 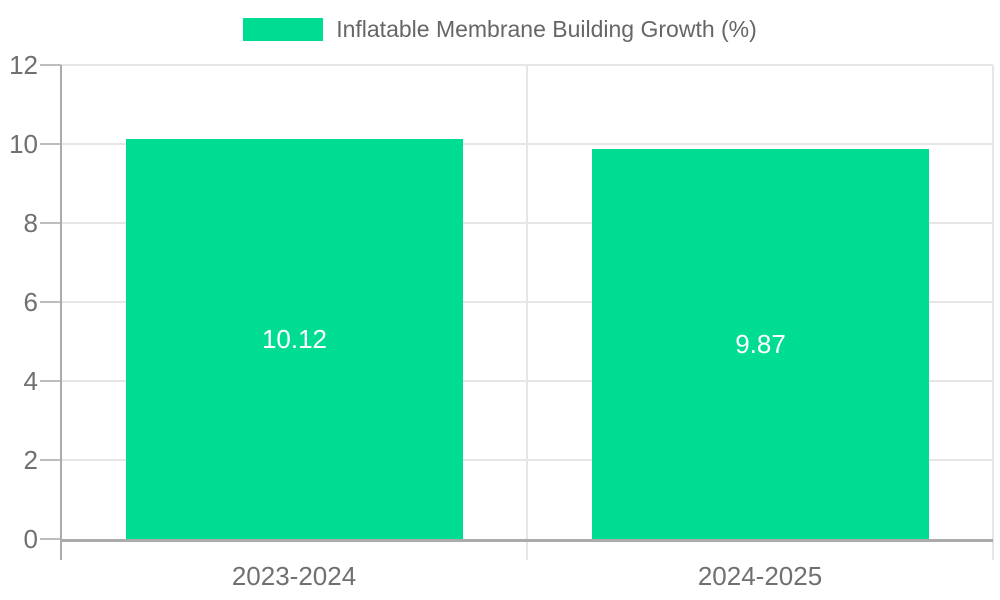 What do you see at coordinates (23, 144) in the screenshot?
I see `ytick-label-10: 10` at bounding box center [23, 144].